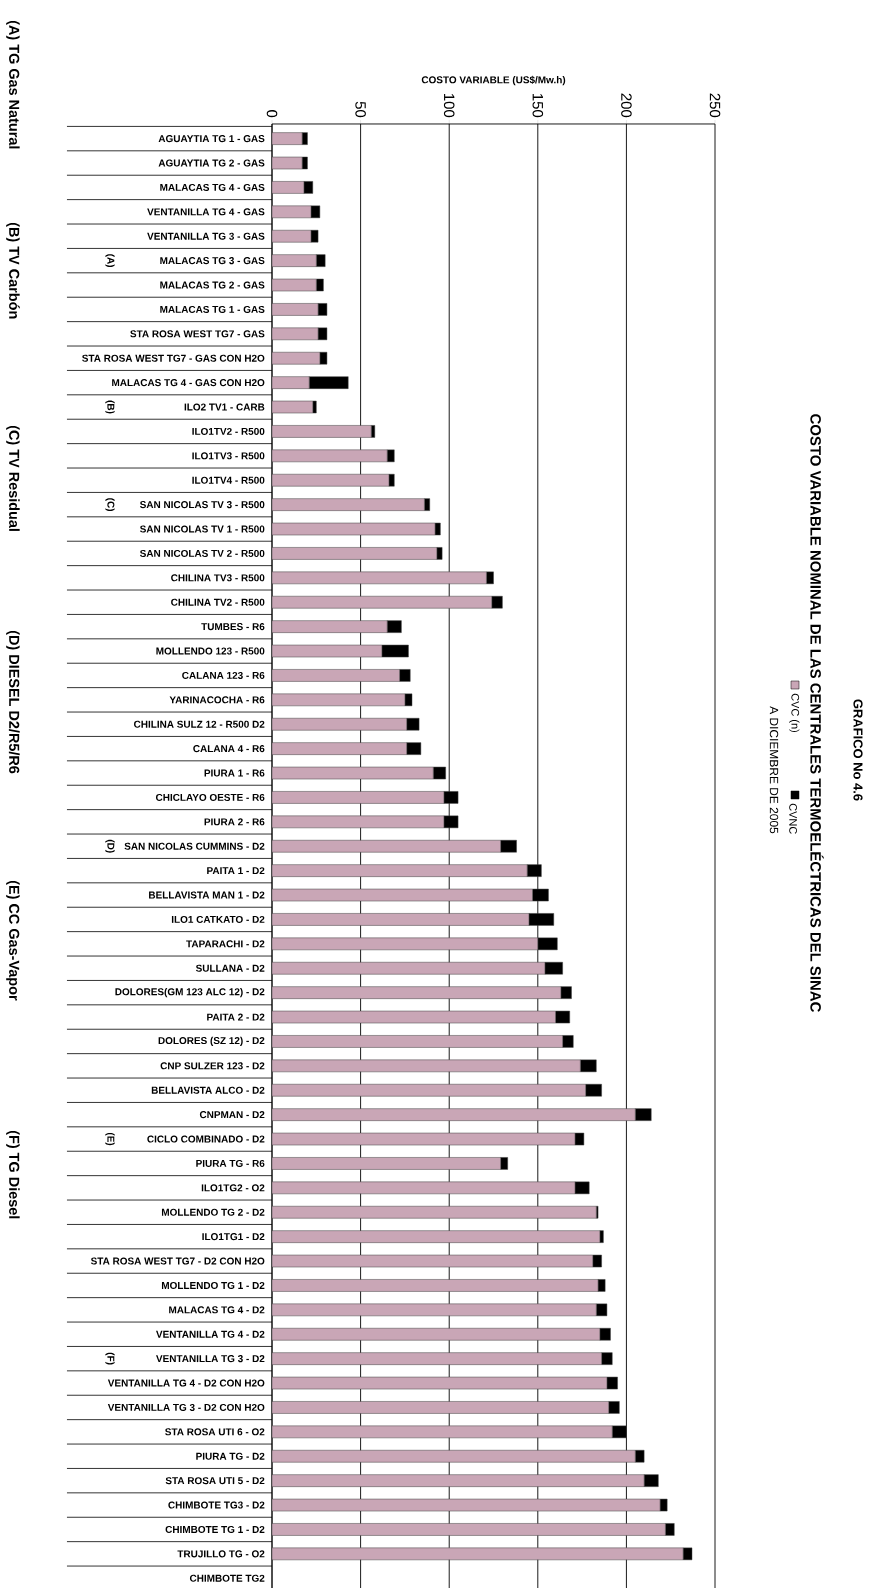 The width and height of the screenshot is (887, 1589). What do you see at coordinates (212, 309) in the screenshot?
I see `y-tick-label: MALACAS TG 1 - GAS` at bounding box center [212, 309].